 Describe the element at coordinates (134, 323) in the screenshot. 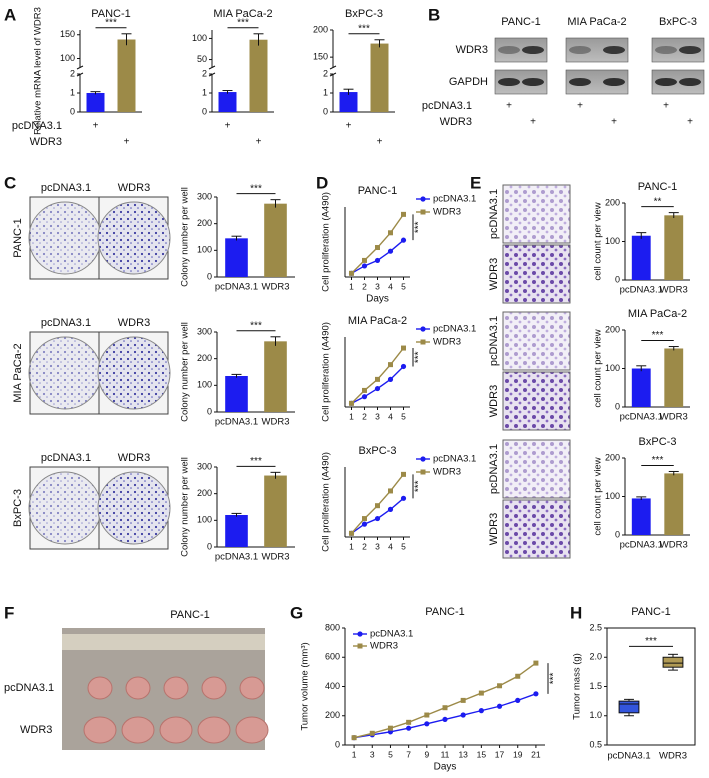

I see `column-label: WDR3` at that location.